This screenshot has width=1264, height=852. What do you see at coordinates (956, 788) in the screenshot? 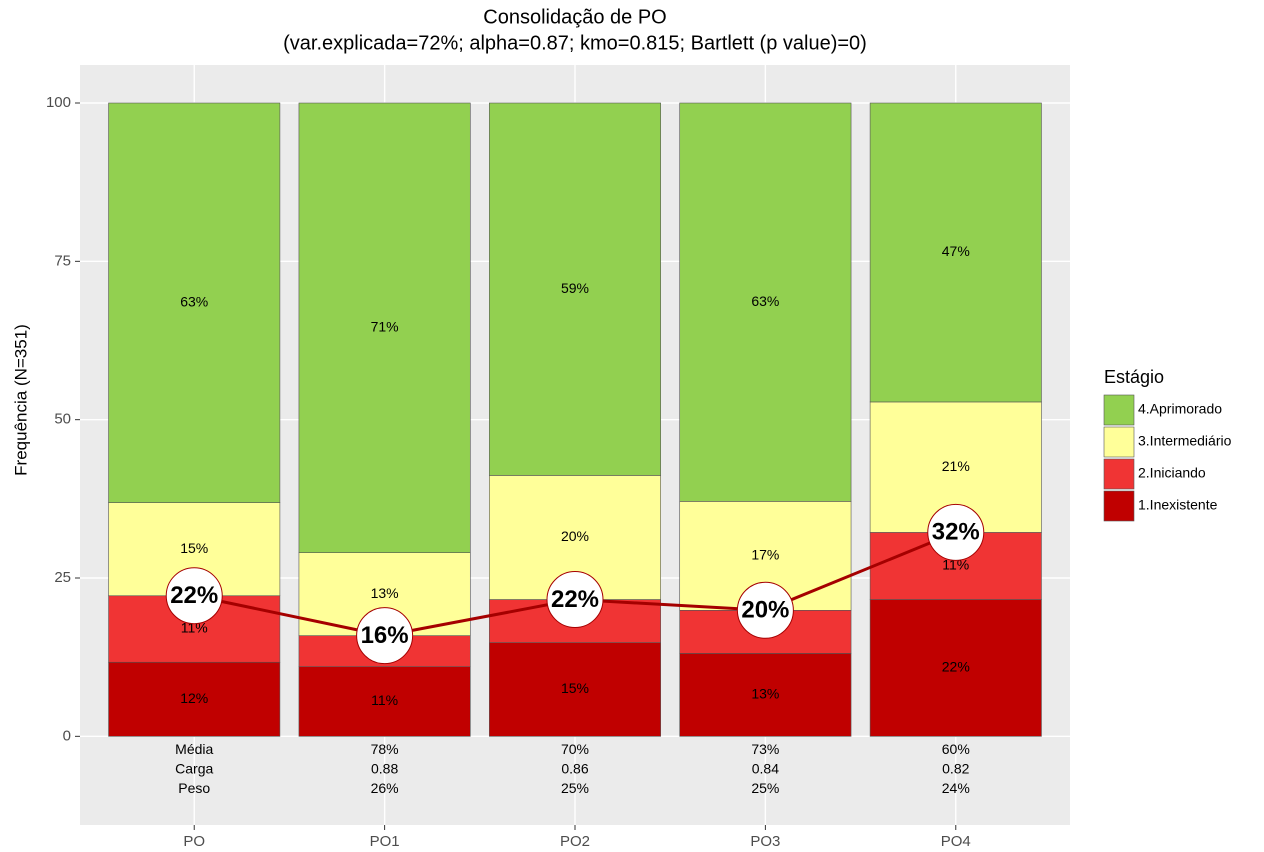
I see `table-cell: 24%` at bounding box center [956, 788].